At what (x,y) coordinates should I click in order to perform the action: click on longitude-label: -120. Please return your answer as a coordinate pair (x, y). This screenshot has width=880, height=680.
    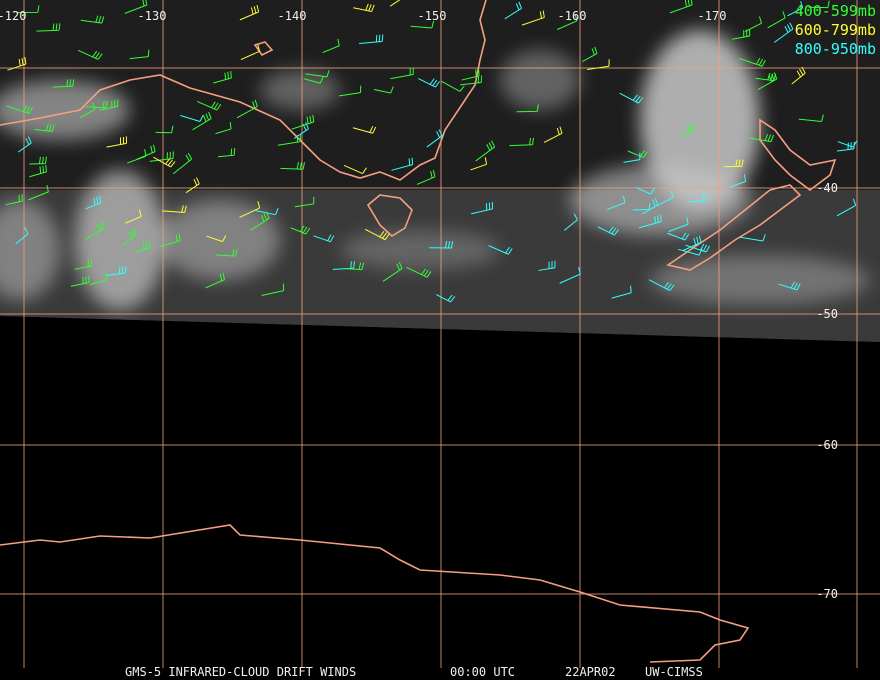
    Looking at the image, I should click on (13, 16).